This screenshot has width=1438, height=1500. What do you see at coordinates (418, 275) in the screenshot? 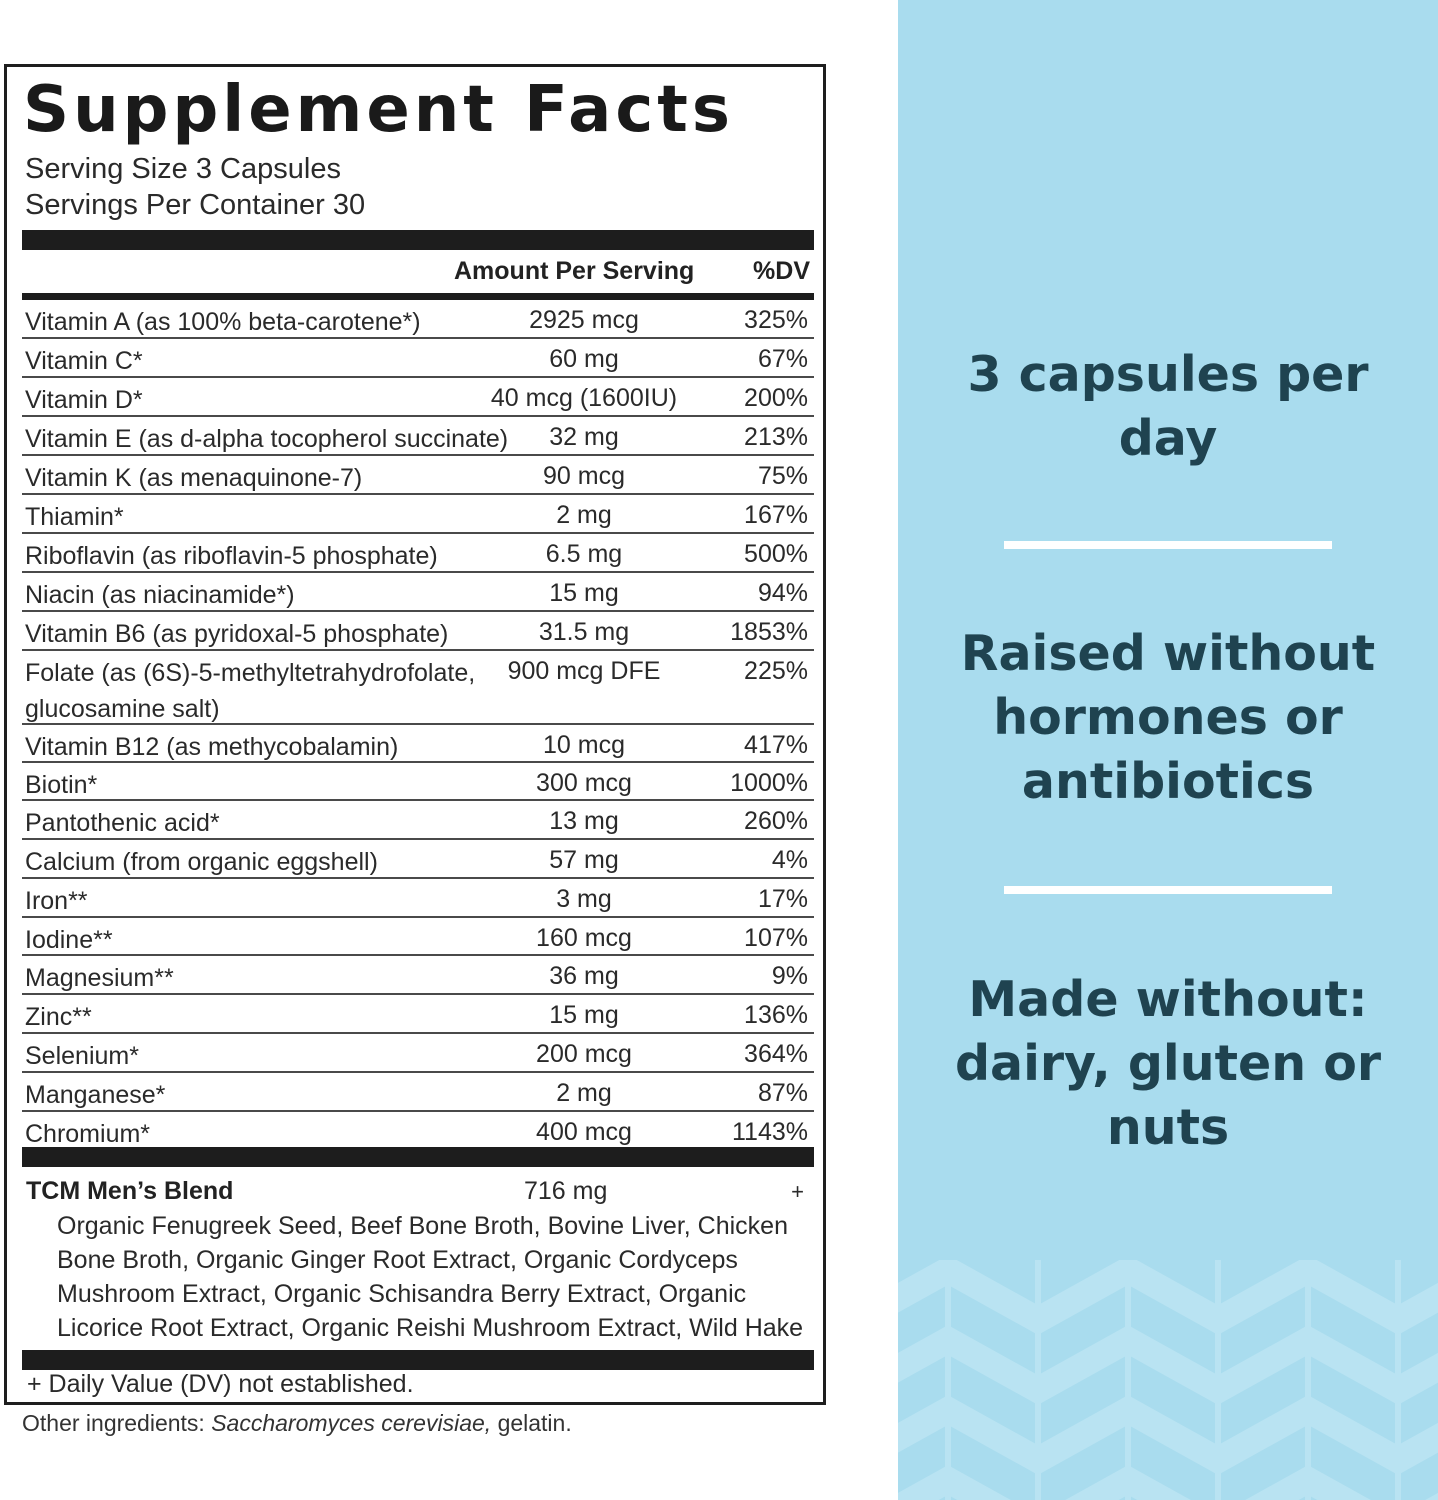
I see `column-header: Amount Per Serving %DV` at bounding box center [418, 275].